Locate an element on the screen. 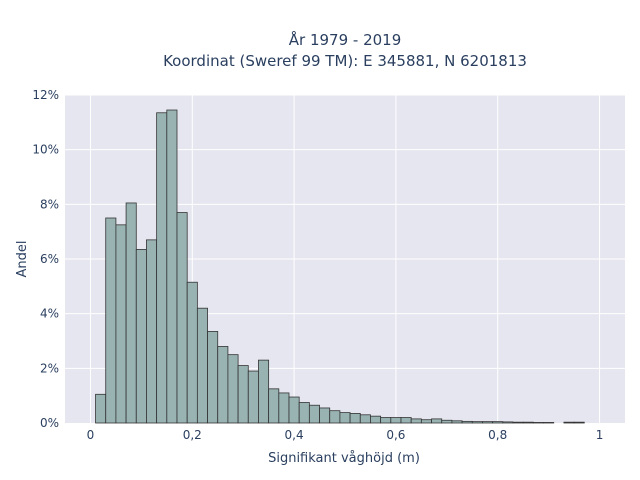  y-tick-label: 6% is located at coordinates (49, 259).